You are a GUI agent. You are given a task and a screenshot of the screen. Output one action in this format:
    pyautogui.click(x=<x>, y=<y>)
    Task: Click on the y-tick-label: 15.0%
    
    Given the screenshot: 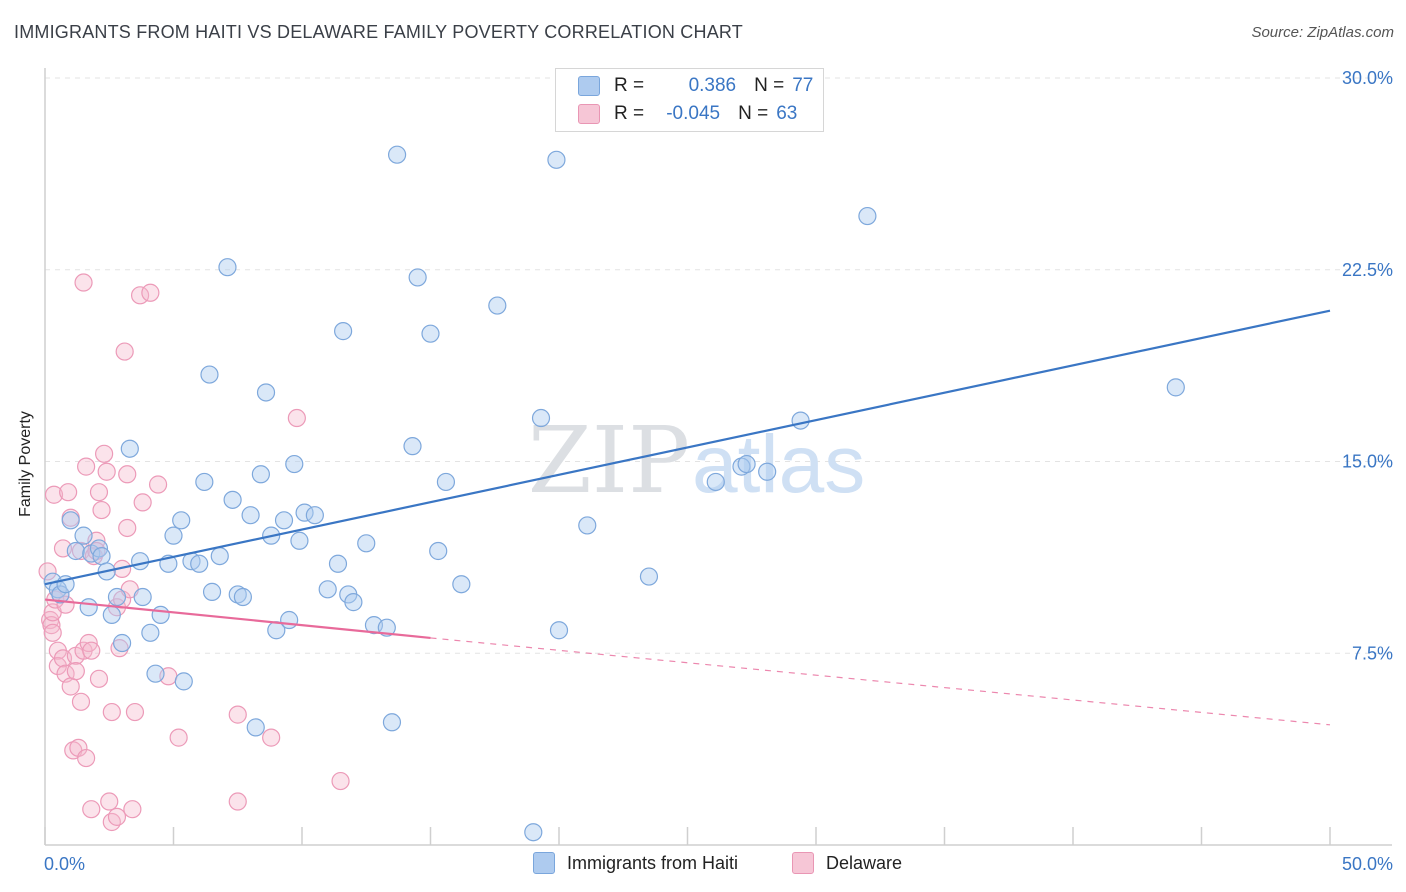 What is the action you would take?
    pyautogui.click(x=1367, y=462)
    